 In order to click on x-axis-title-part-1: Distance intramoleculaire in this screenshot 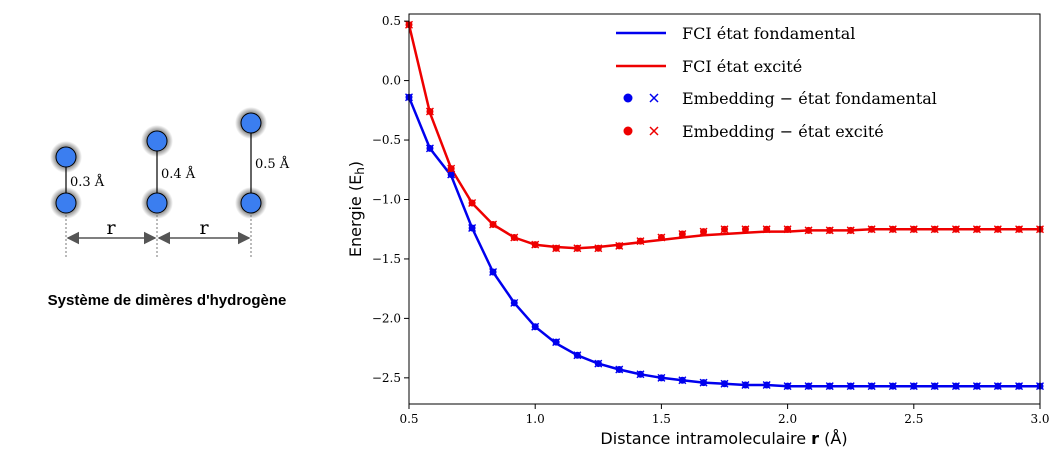, I will do `click(705, 438)`.